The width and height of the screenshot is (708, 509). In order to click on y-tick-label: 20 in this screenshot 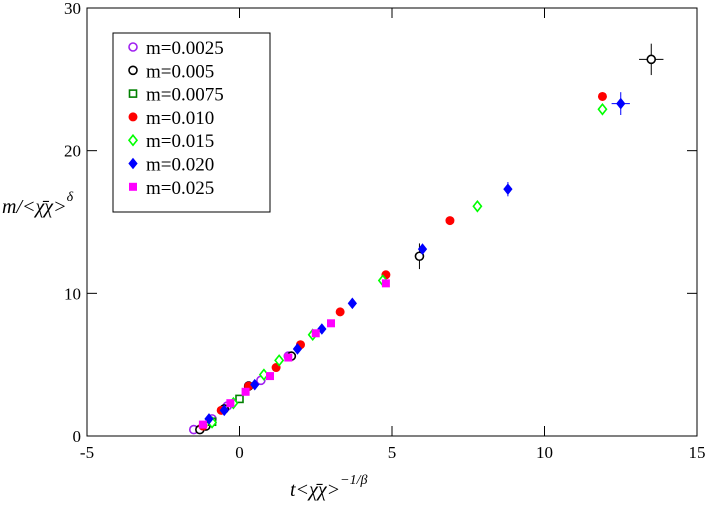, I will do `click(72, 151)`.